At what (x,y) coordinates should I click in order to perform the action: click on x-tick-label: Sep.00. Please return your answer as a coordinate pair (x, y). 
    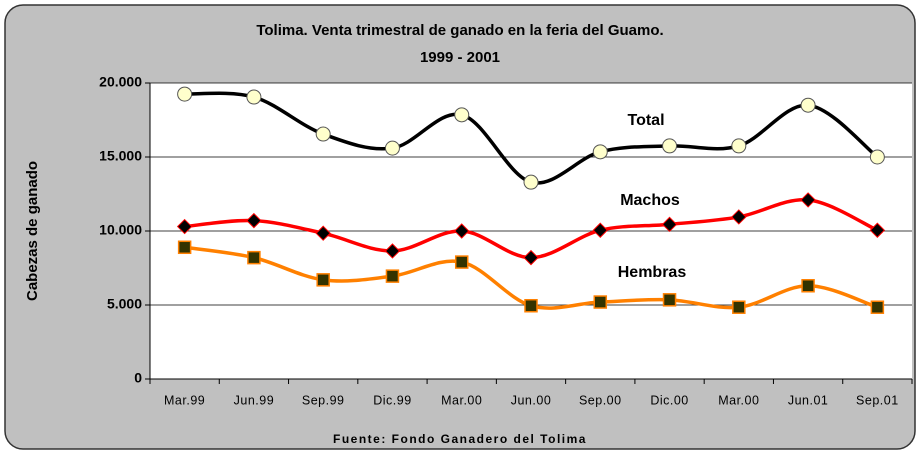
    Looking at the image, I should click on (600, 400).